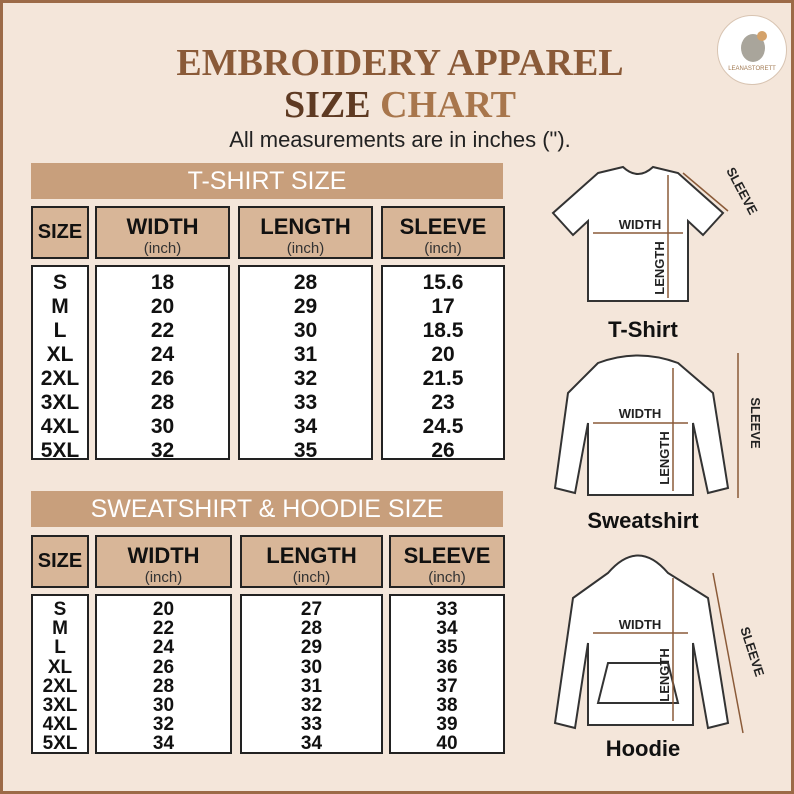 The image size is (794, 794). I want to click on hoodie-pocket, so click(638, 683).